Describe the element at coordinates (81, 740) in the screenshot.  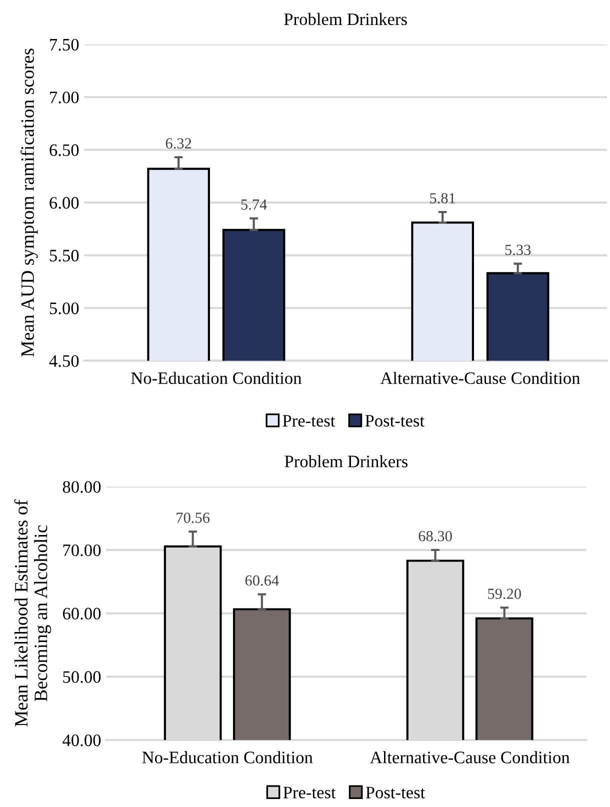
I see `y-tick-label: 40.00` at that location.